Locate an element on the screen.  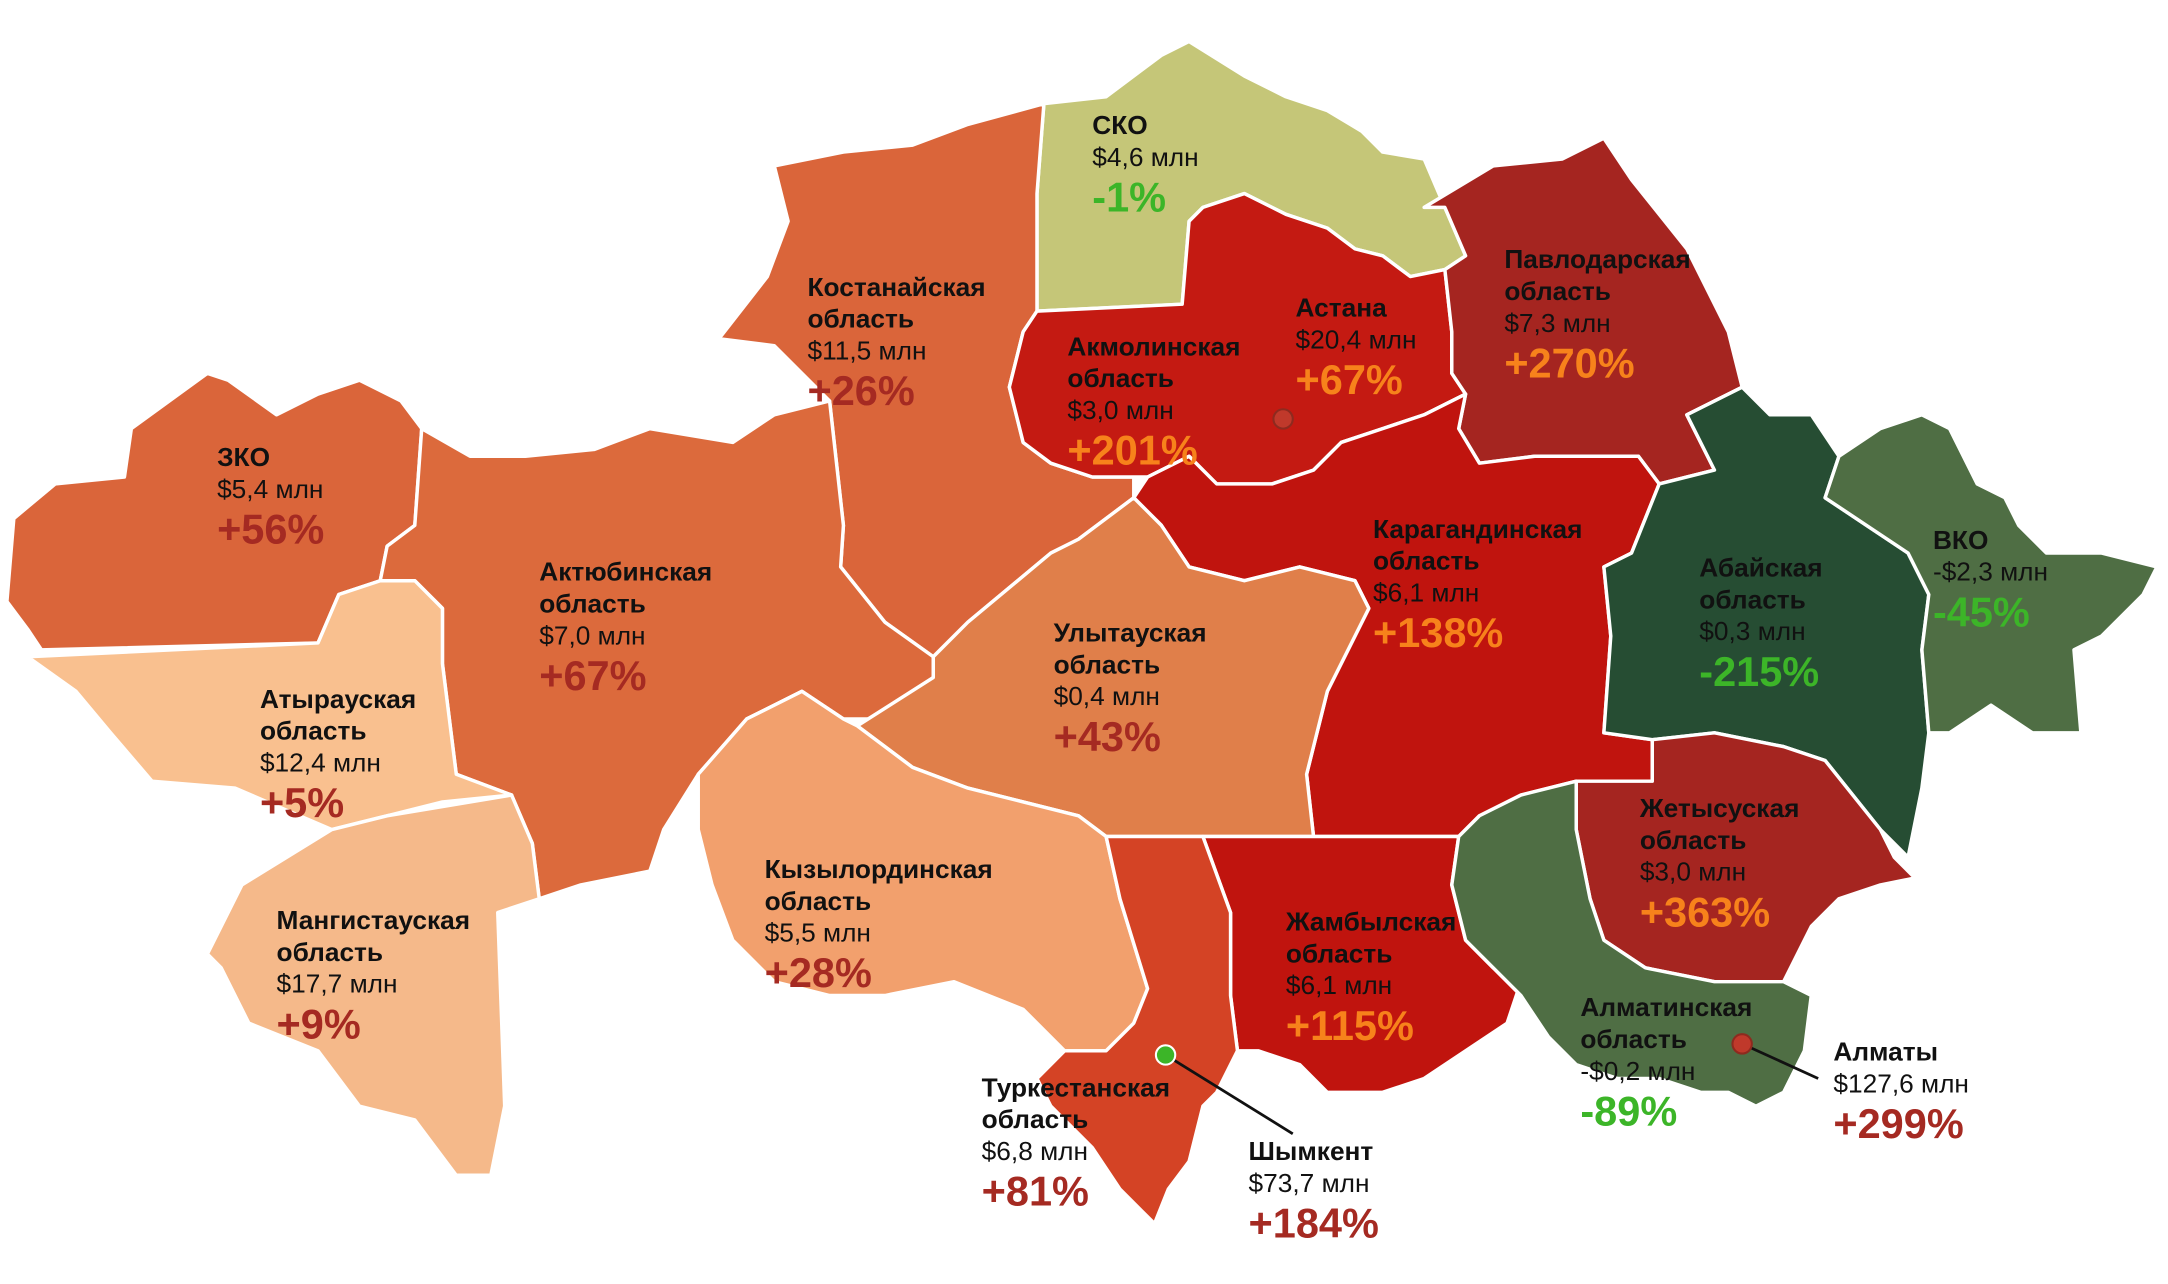
region-name: Атырауская область is located at coordinates (338, 716).